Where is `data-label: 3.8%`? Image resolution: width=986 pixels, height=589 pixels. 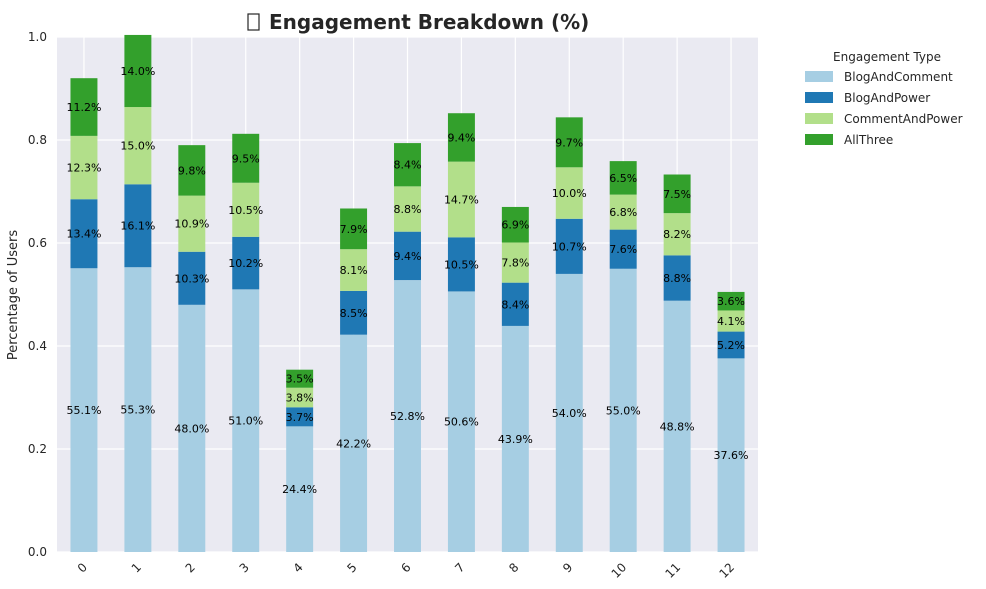
data-label: 3.8% is located at coordinates (300, 398).